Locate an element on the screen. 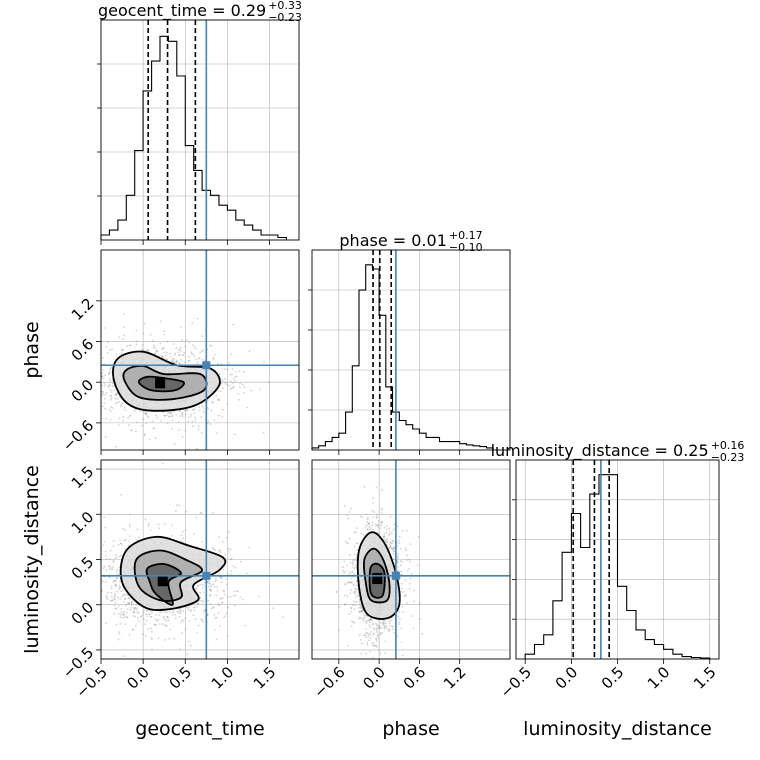 The width and height of the screenshot is (760, 760). yaxis-label-phase: phase is located at coordinates (32, 349).